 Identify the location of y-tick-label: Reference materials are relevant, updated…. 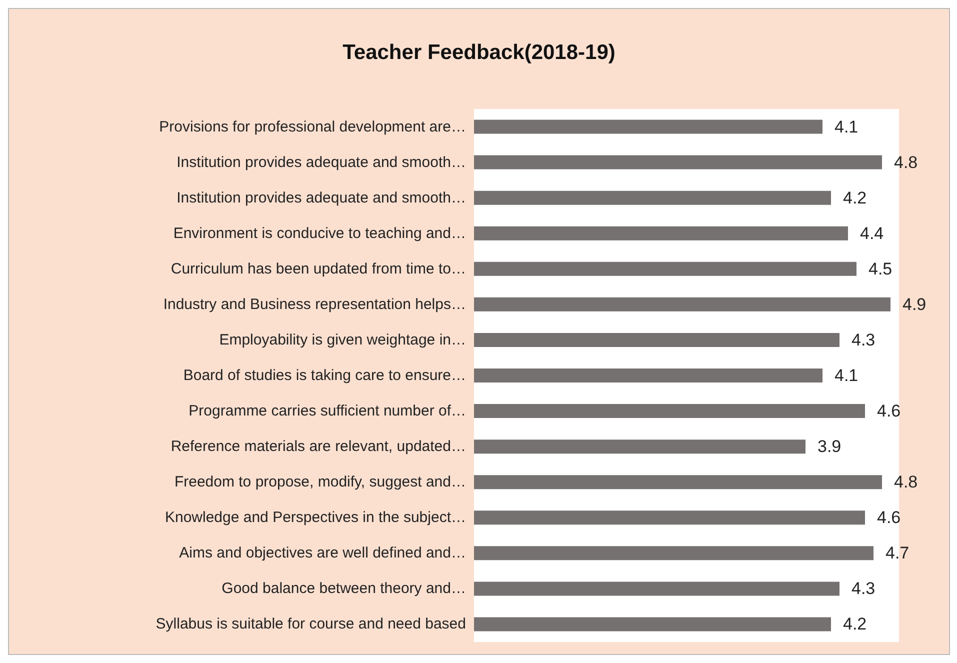
(318, 447).